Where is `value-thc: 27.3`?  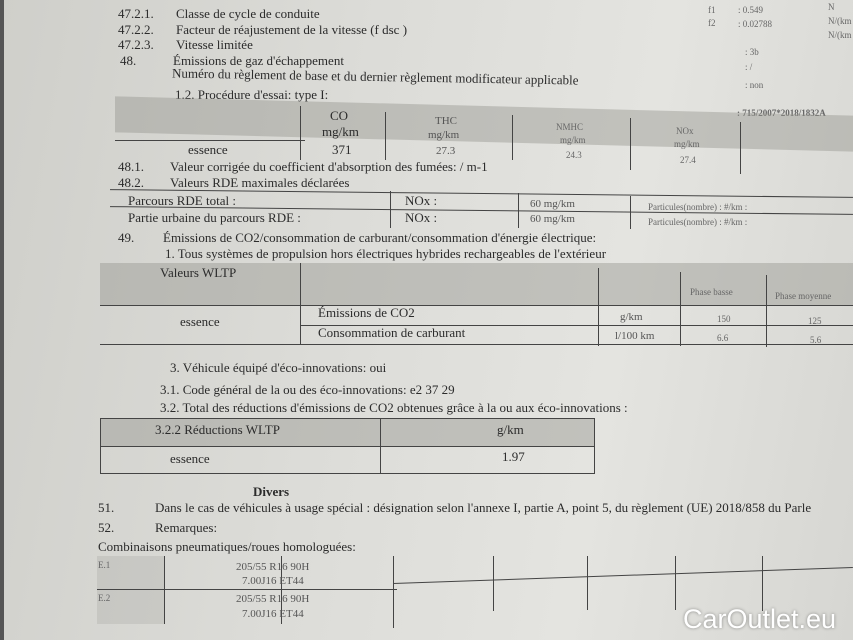 value-thc: 27.3 is located at coordinates (446, 151).